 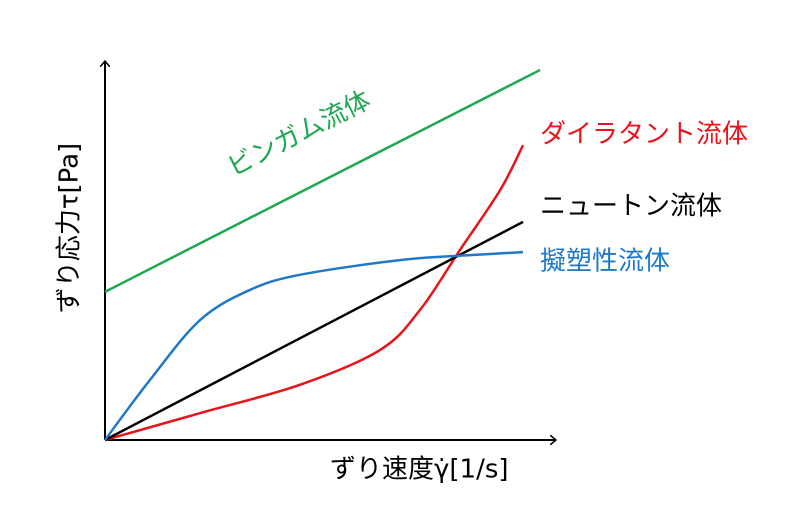 I want to click on series-label: 擬塑性流体, so click(x=605, y=262).